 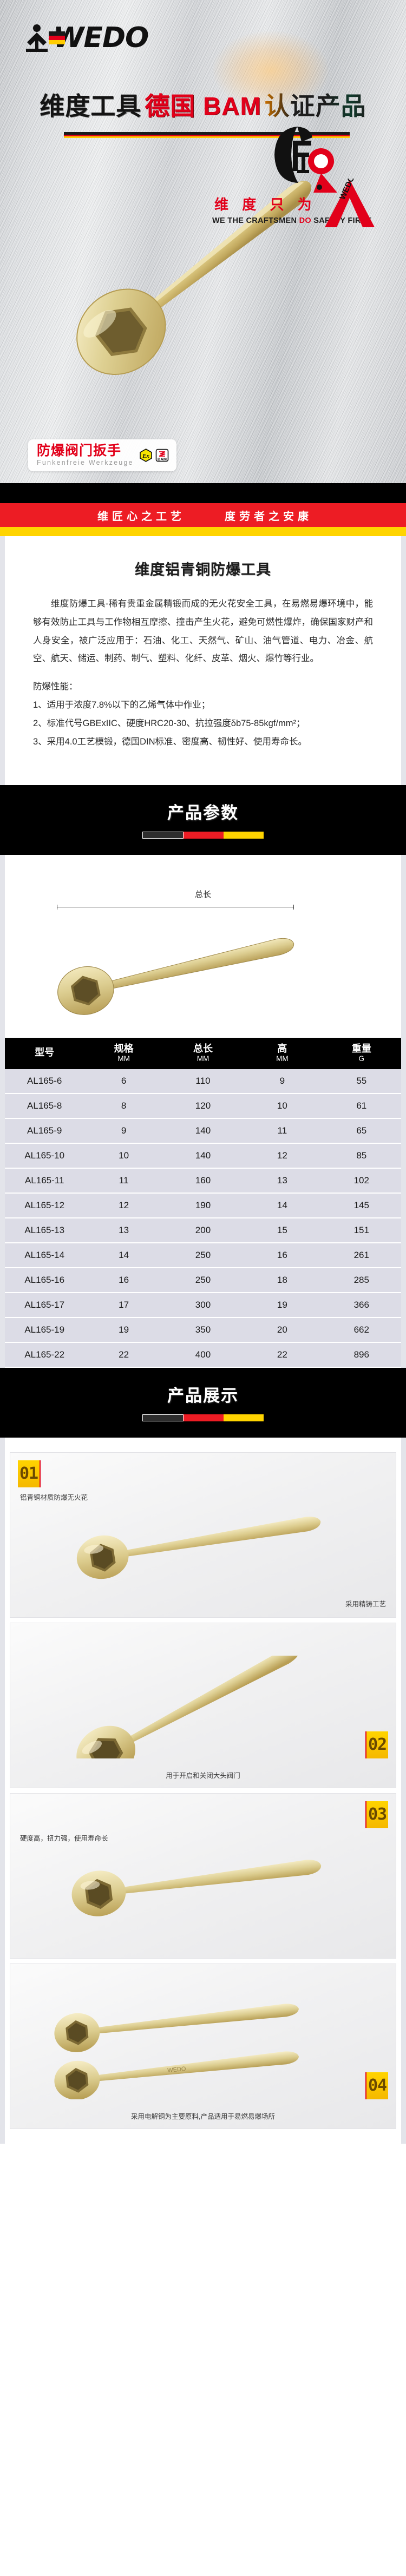 I want to click on th-size-unit: MM, so click(x=123, y=1058).